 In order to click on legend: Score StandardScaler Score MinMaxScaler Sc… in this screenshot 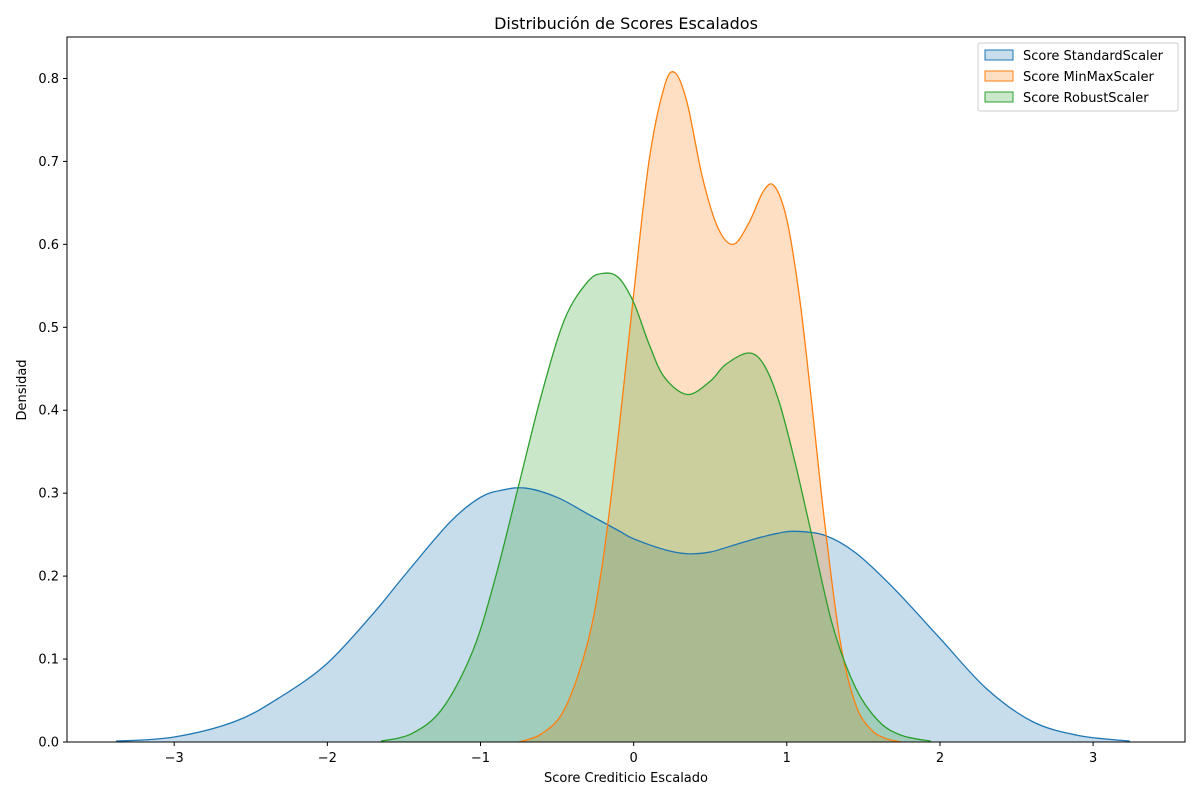, I will do `click(1078, 77)`.